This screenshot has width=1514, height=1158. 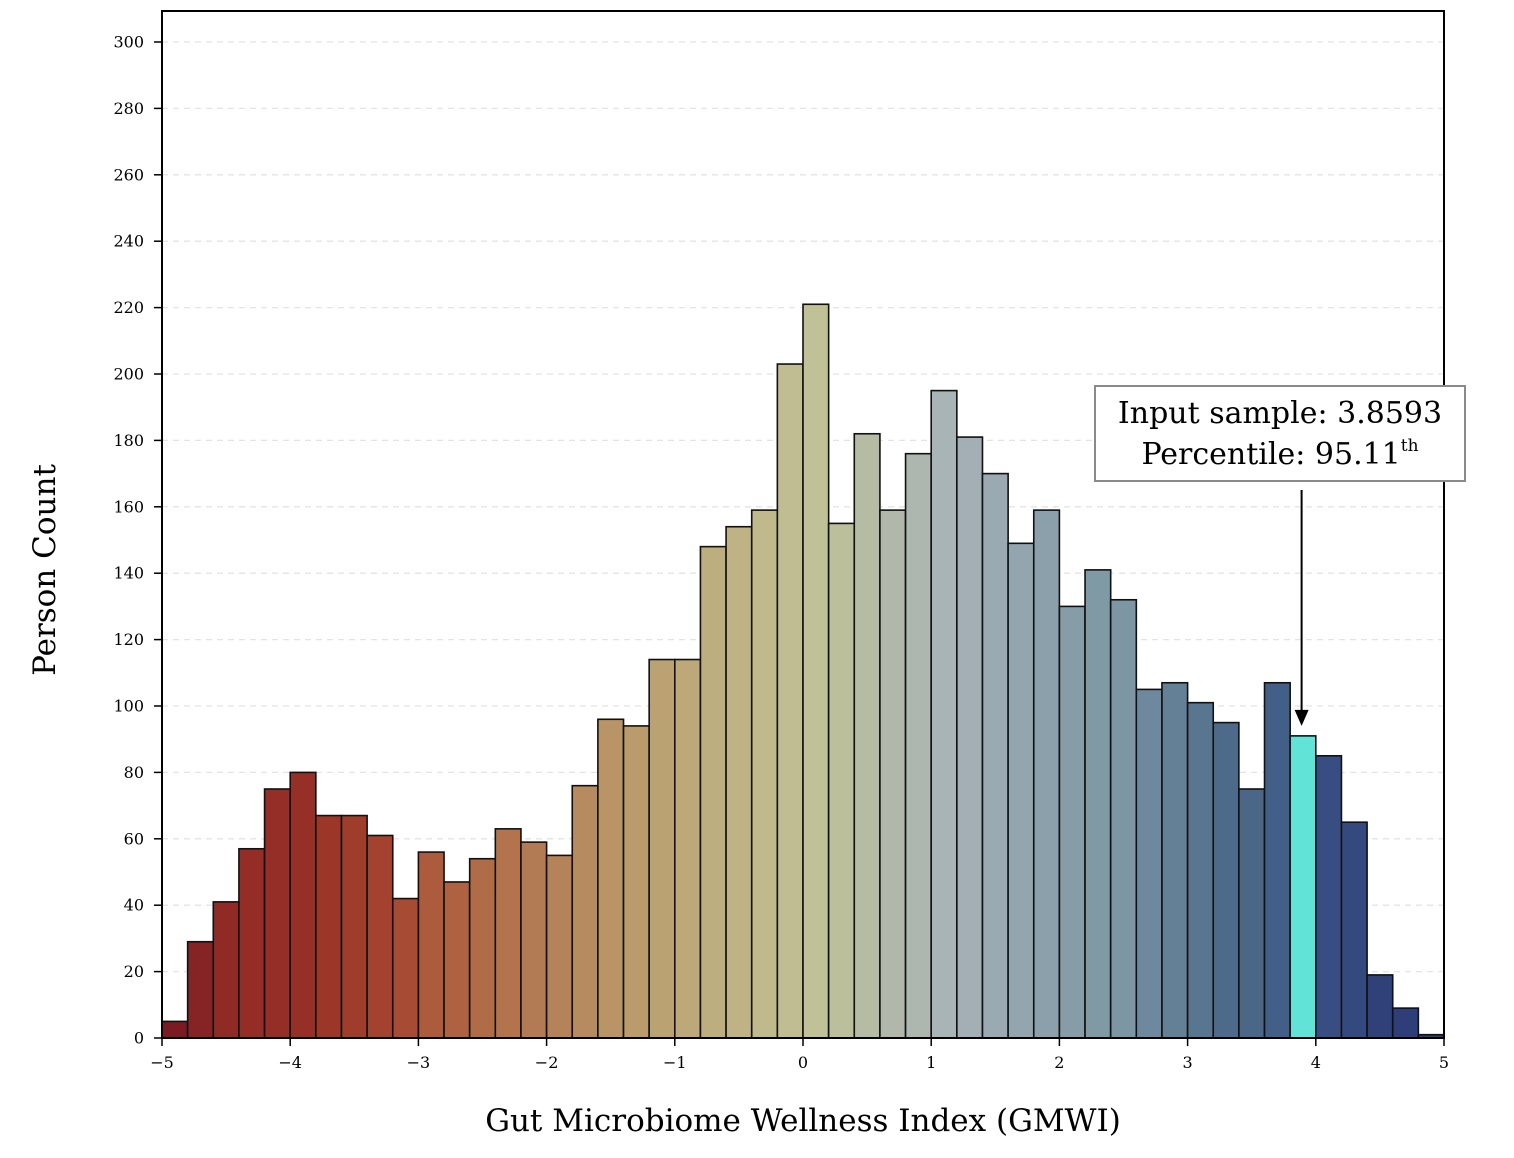 What do you see at coordinates (547, 1062) in the screenshot?
I see `x-tick-label: −2` at bounding box center [547, 1062].